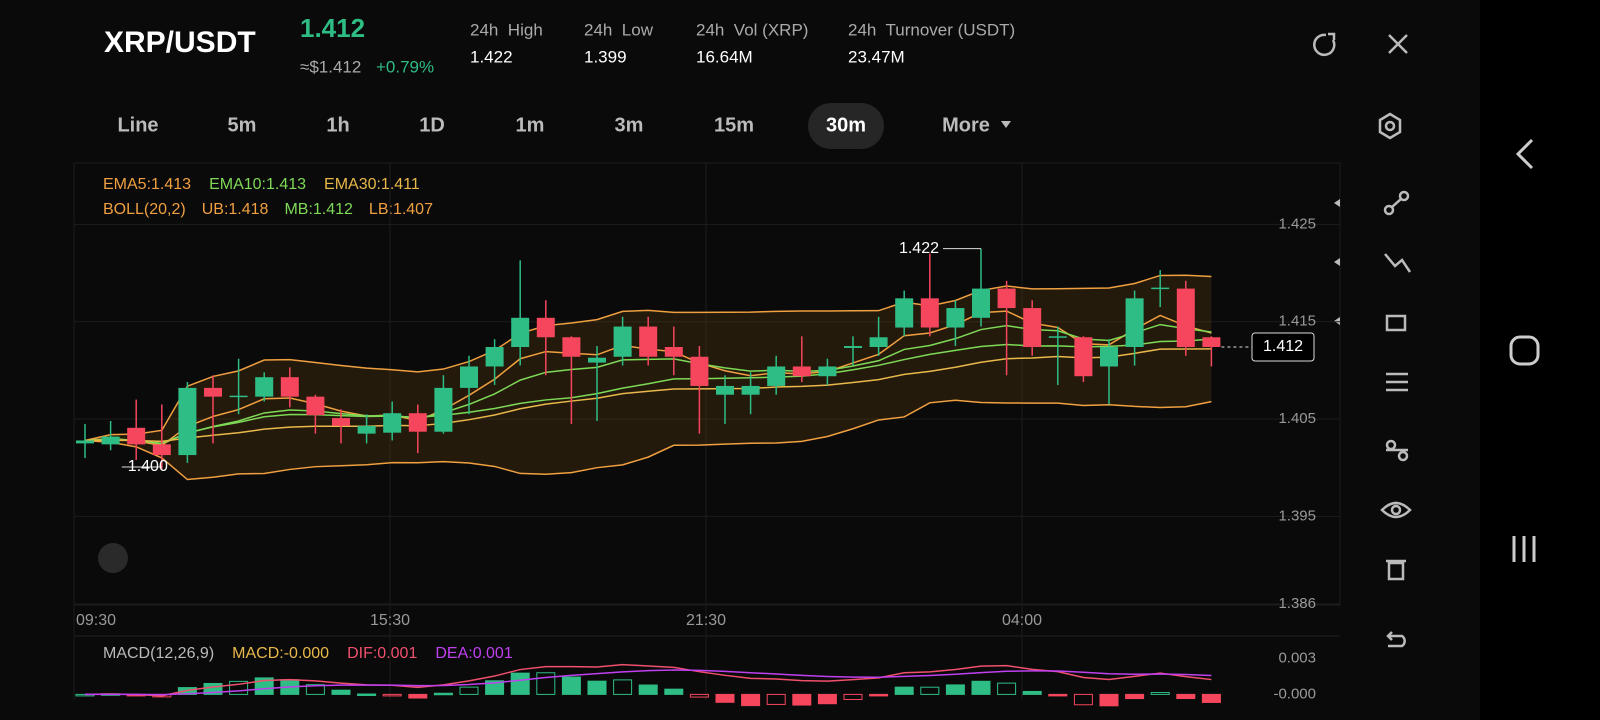 The height and width of the screenshot is (720, 1600). I want to click on tool-shape, so click(1396, 323).